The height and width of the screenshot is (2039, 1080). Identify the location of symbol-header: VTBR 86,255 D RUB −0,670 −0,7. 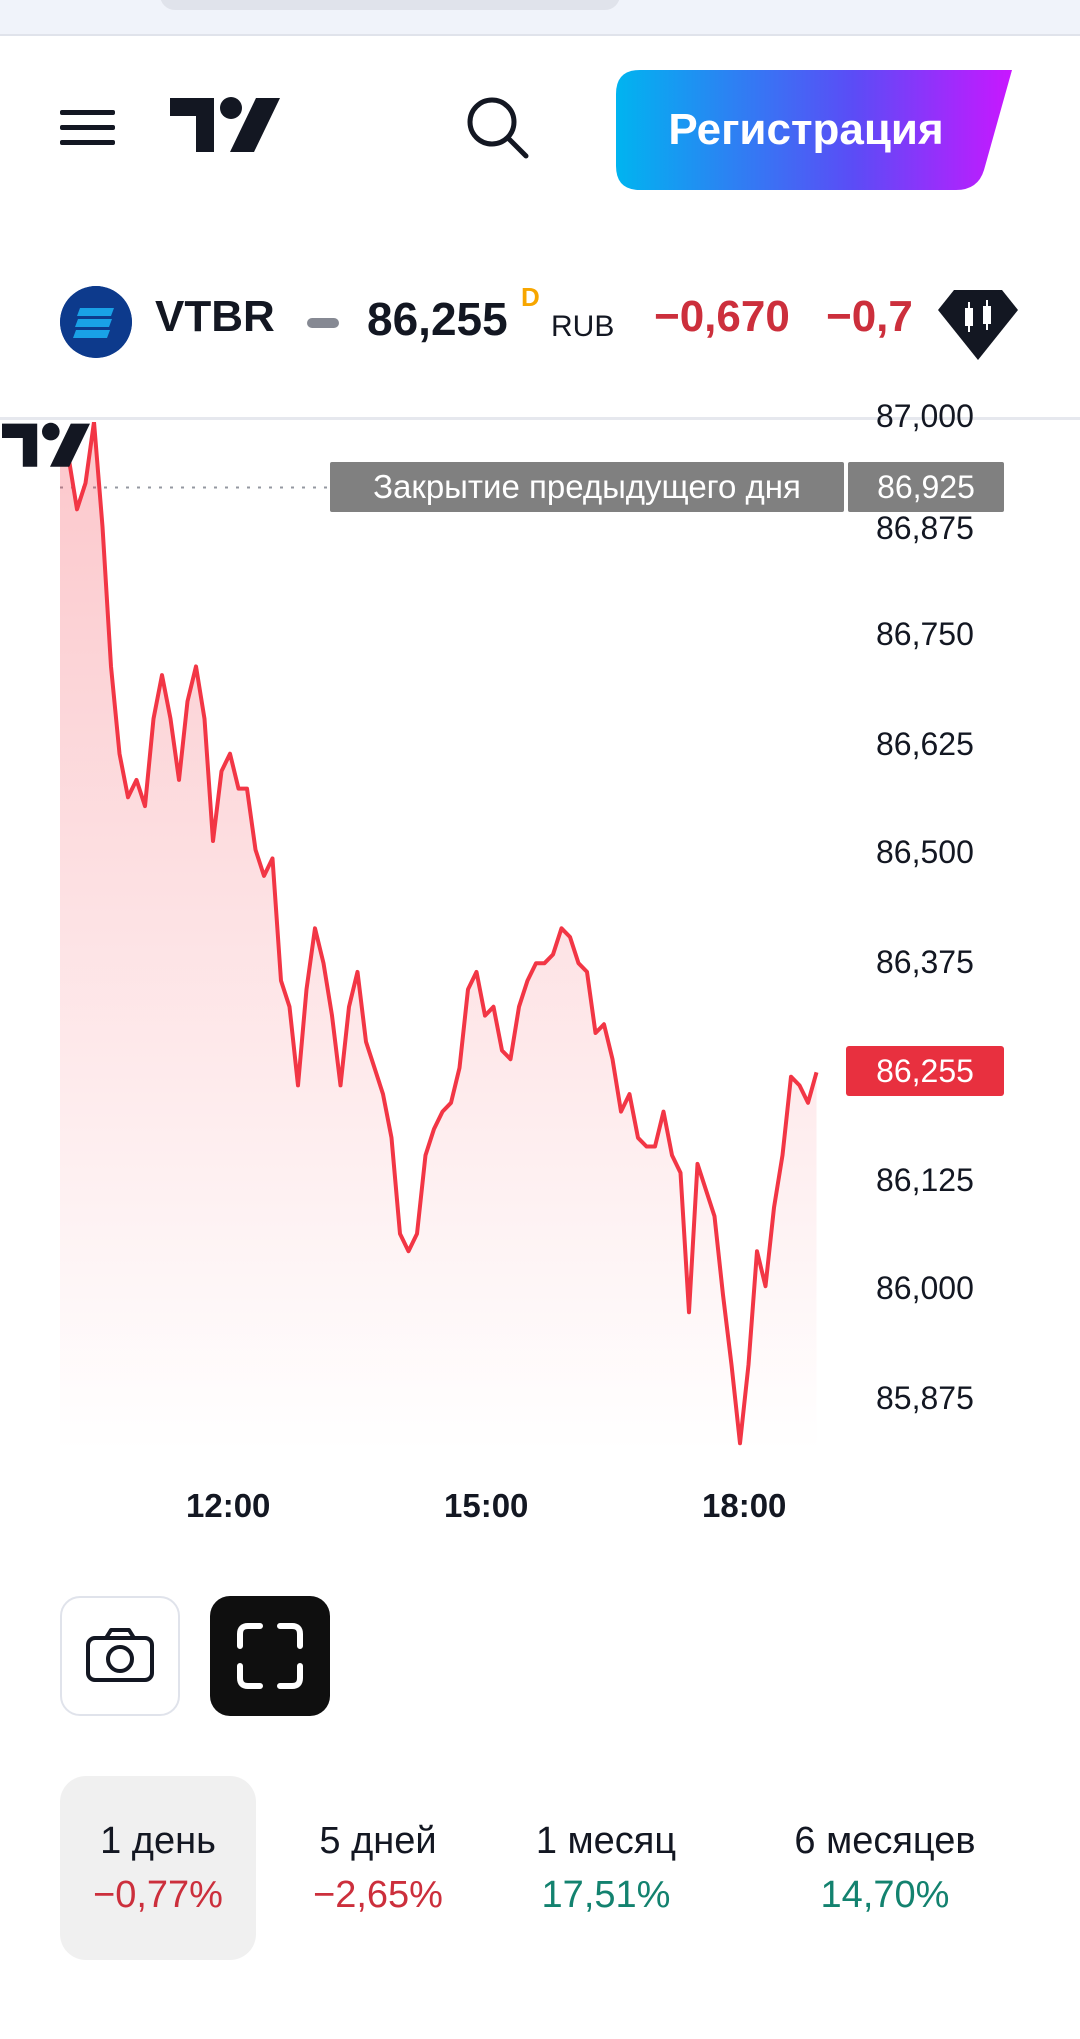
(540, 345).